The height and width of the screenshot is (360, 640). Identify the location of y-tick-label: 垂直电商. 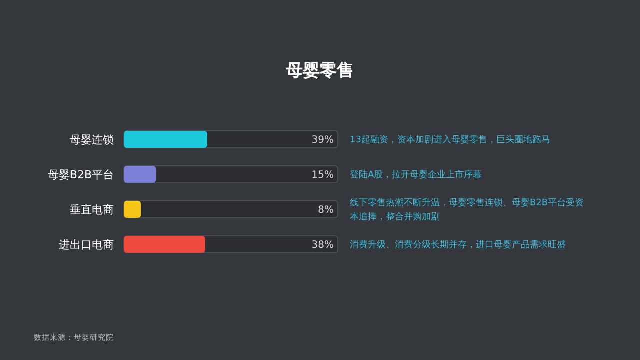
(92, 209).